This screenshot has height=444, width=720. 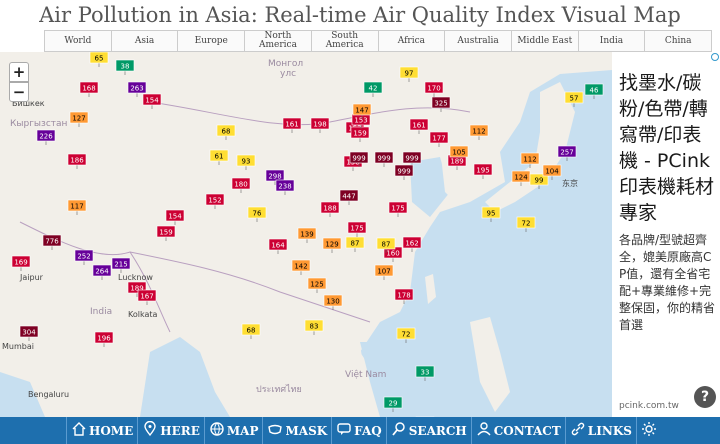 What do you see at coordinates (574, 99) in the screenshot?
I see `aqi-station-marker: 57` at bounding box center [574, 99].